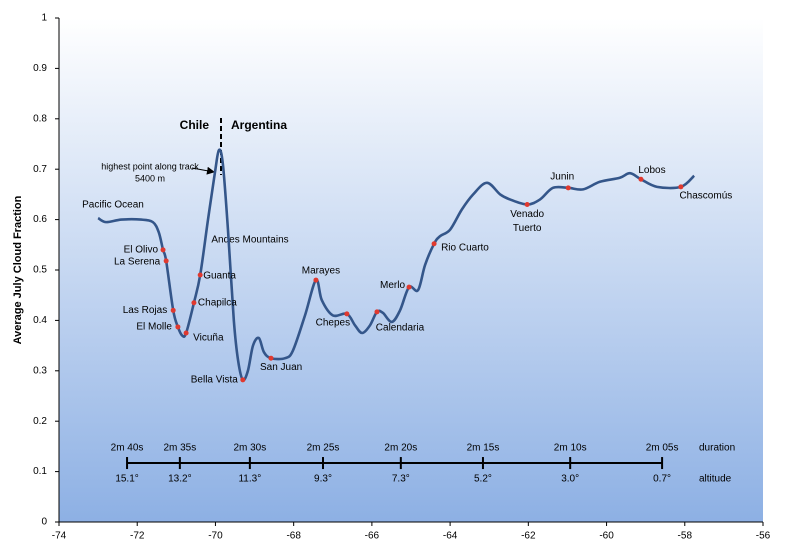 Image resolution: width=789 pixels, height=558 pixels. What do you see at coordinates (528, 536) in the screenshot?
I see `x-tick-label: -62` at bounding box center [528, 536].